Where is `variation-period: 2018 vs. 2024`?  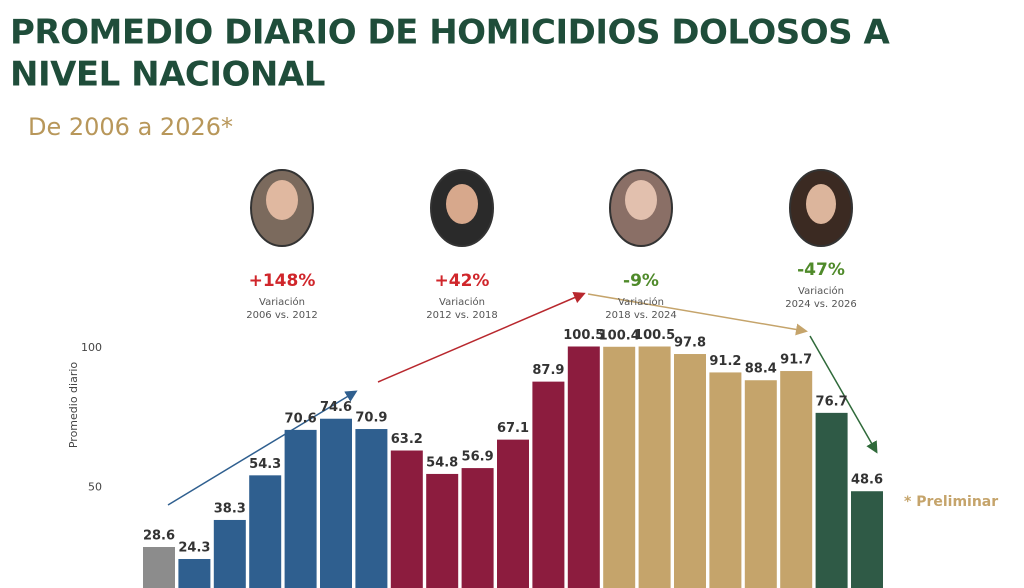 variation-period: 2018 vs. 2024 is located at coordinates (641, 315).